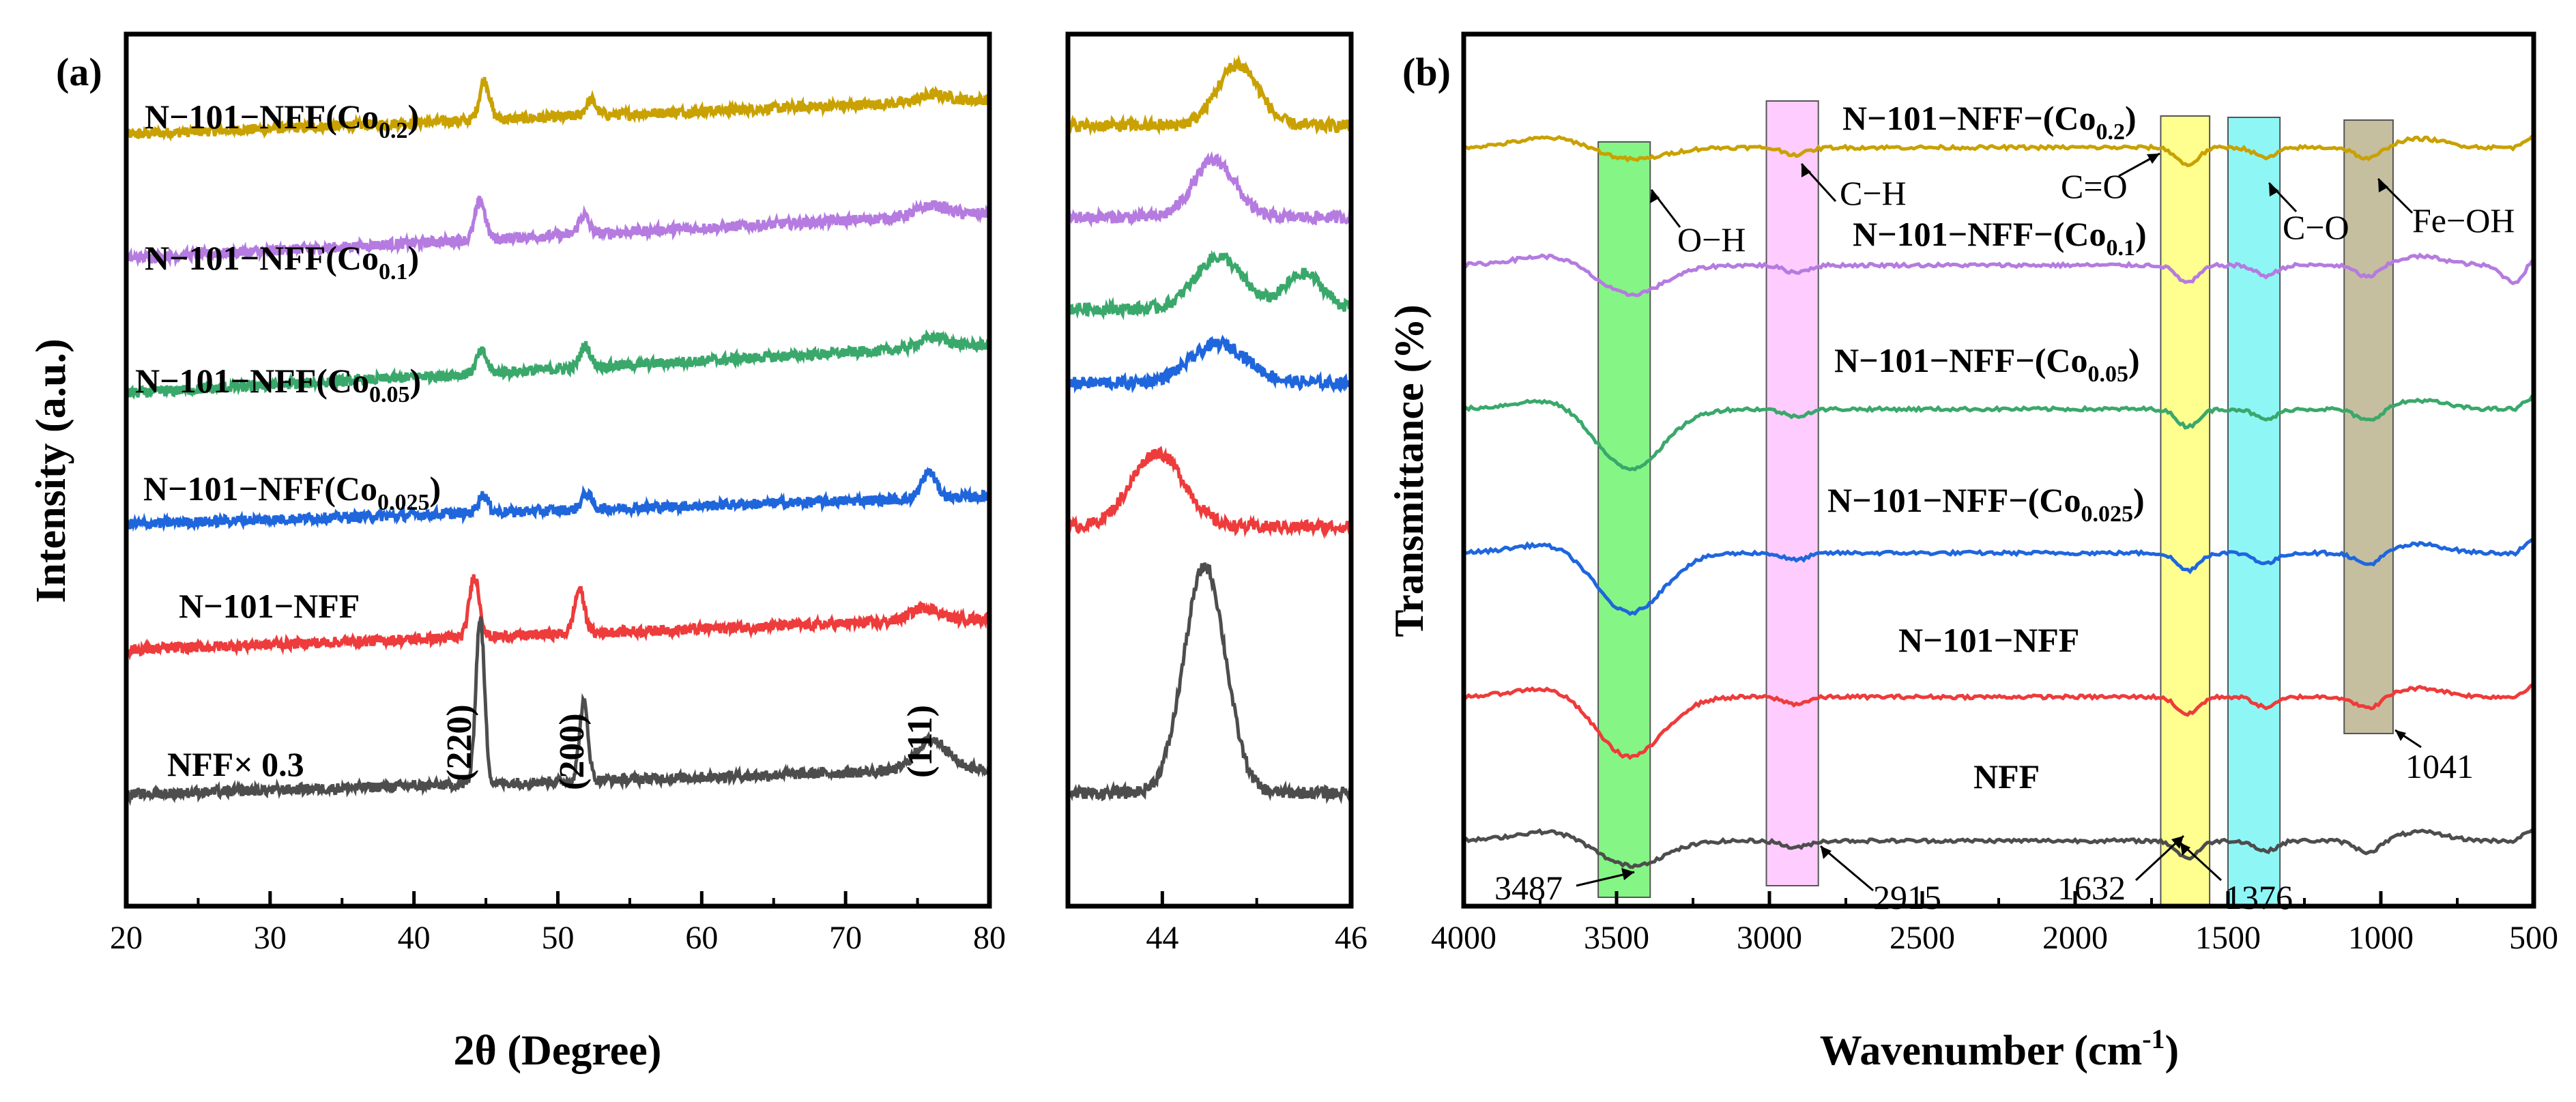 The height and width of the screenshot is (1102, 2576). What do you see at coordinates (1528, 888) in the screenshot?
I see `peak-label-3487: 3487` at bounding box center [1528, 888].